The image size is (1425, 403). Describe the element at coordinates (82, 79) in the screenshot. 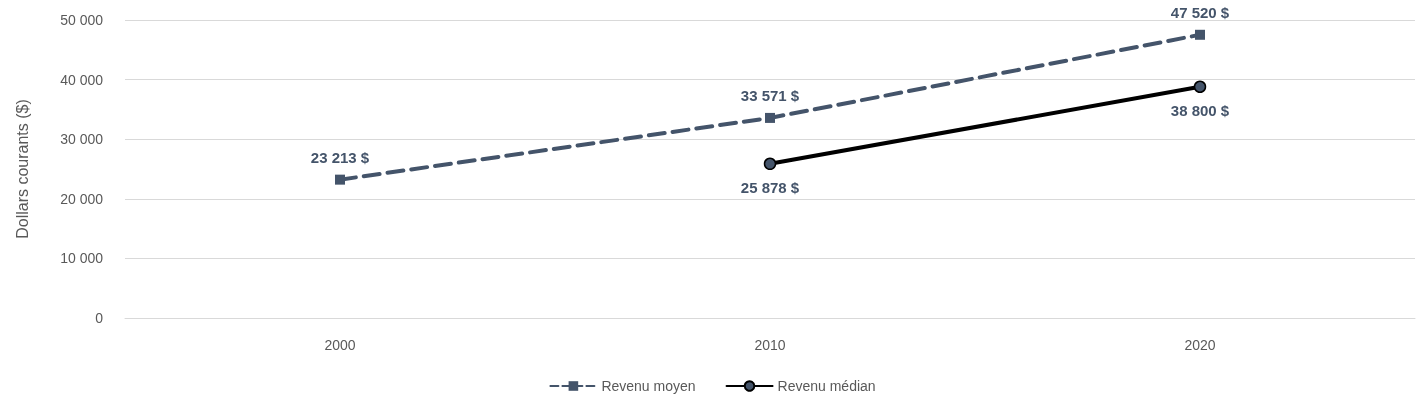

I see `y-tick-label: 40 000` at that location.